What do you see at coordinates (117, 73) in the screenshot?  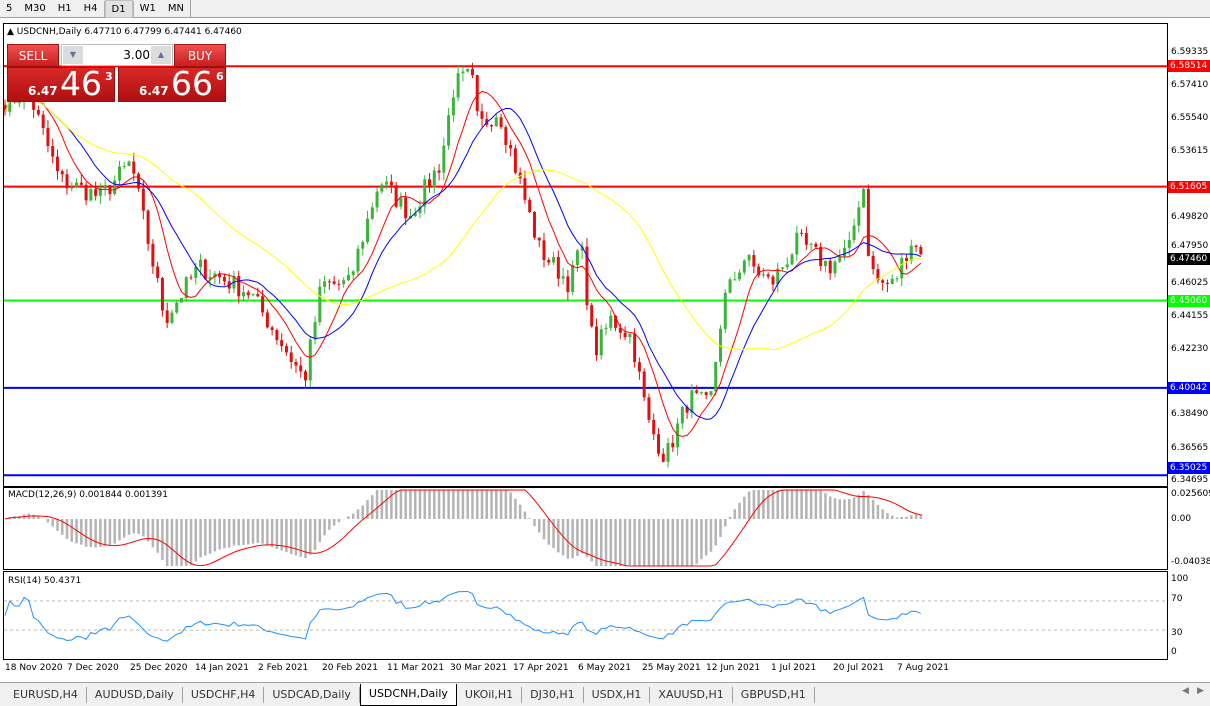 I see `one-click-trading-panel: SELL ▼ 3.00 ▲ BUY 6.47 46 3 6.47 66 6` at bounding box center [117, 73].